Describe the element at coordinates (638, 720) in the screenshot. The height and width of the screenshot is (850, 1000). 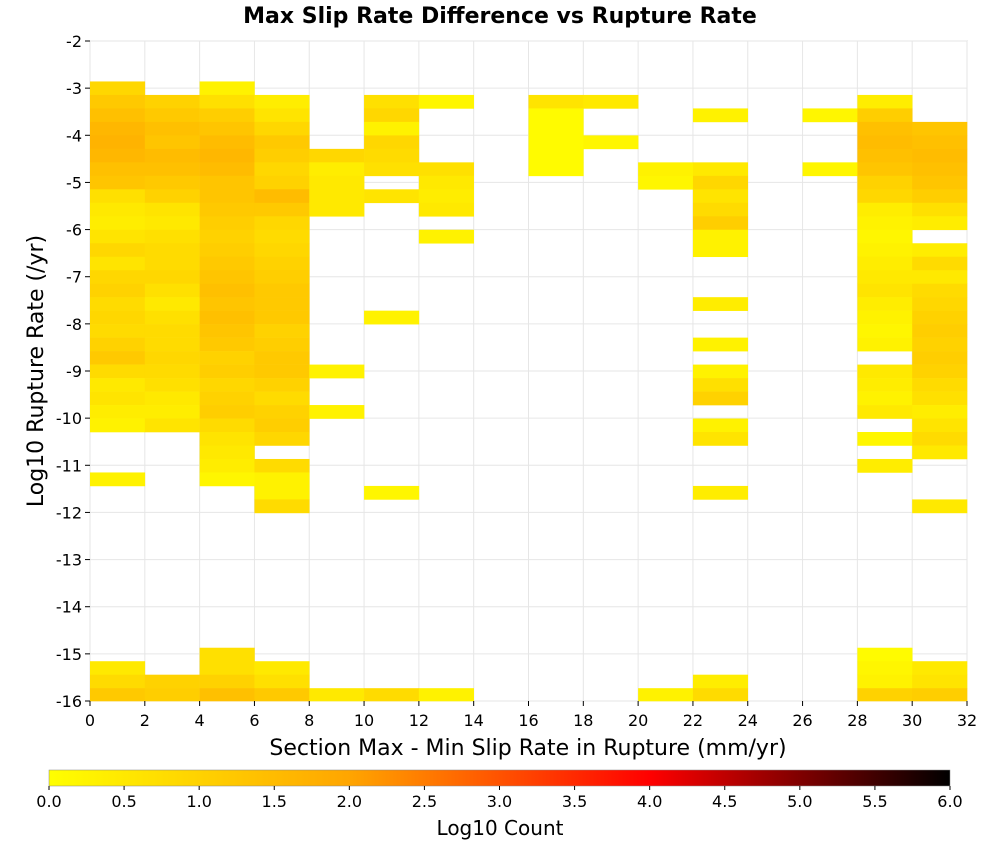
I see `x-tick-label: 20` at that location.